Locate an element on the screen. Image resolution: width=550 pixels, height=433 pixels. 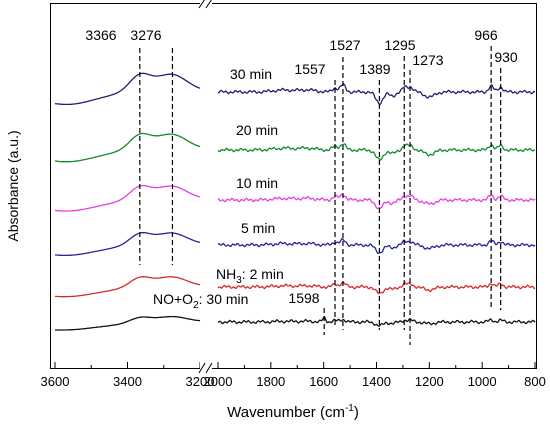
spectrum-10min-right is located at coordinates (376, 201).